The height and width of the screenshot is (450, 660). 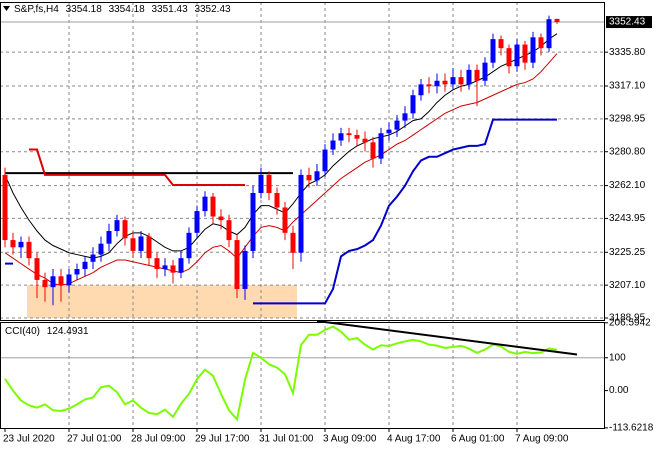 I want to click on y-tick-label: 100, so click(x=617, y=357).